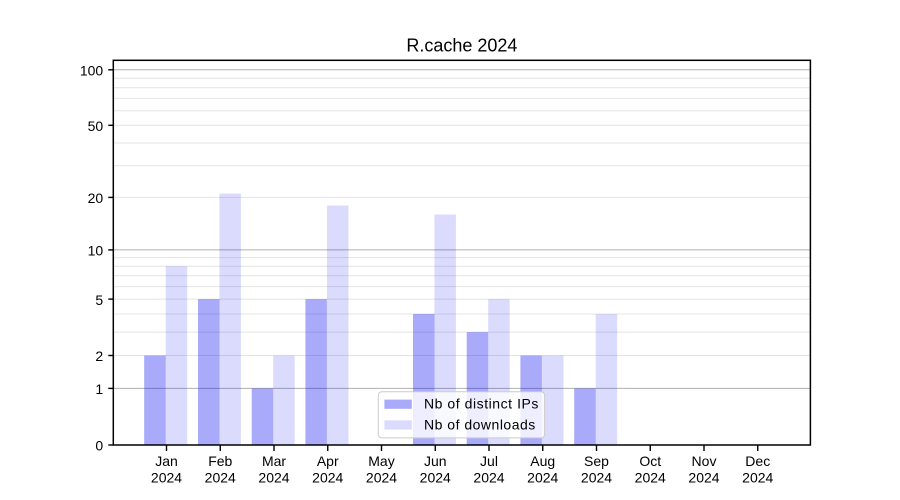 Image resolution: width=900 pixels, height=500 pixels. I want to click on svg-text: 1, so click(99, 389).